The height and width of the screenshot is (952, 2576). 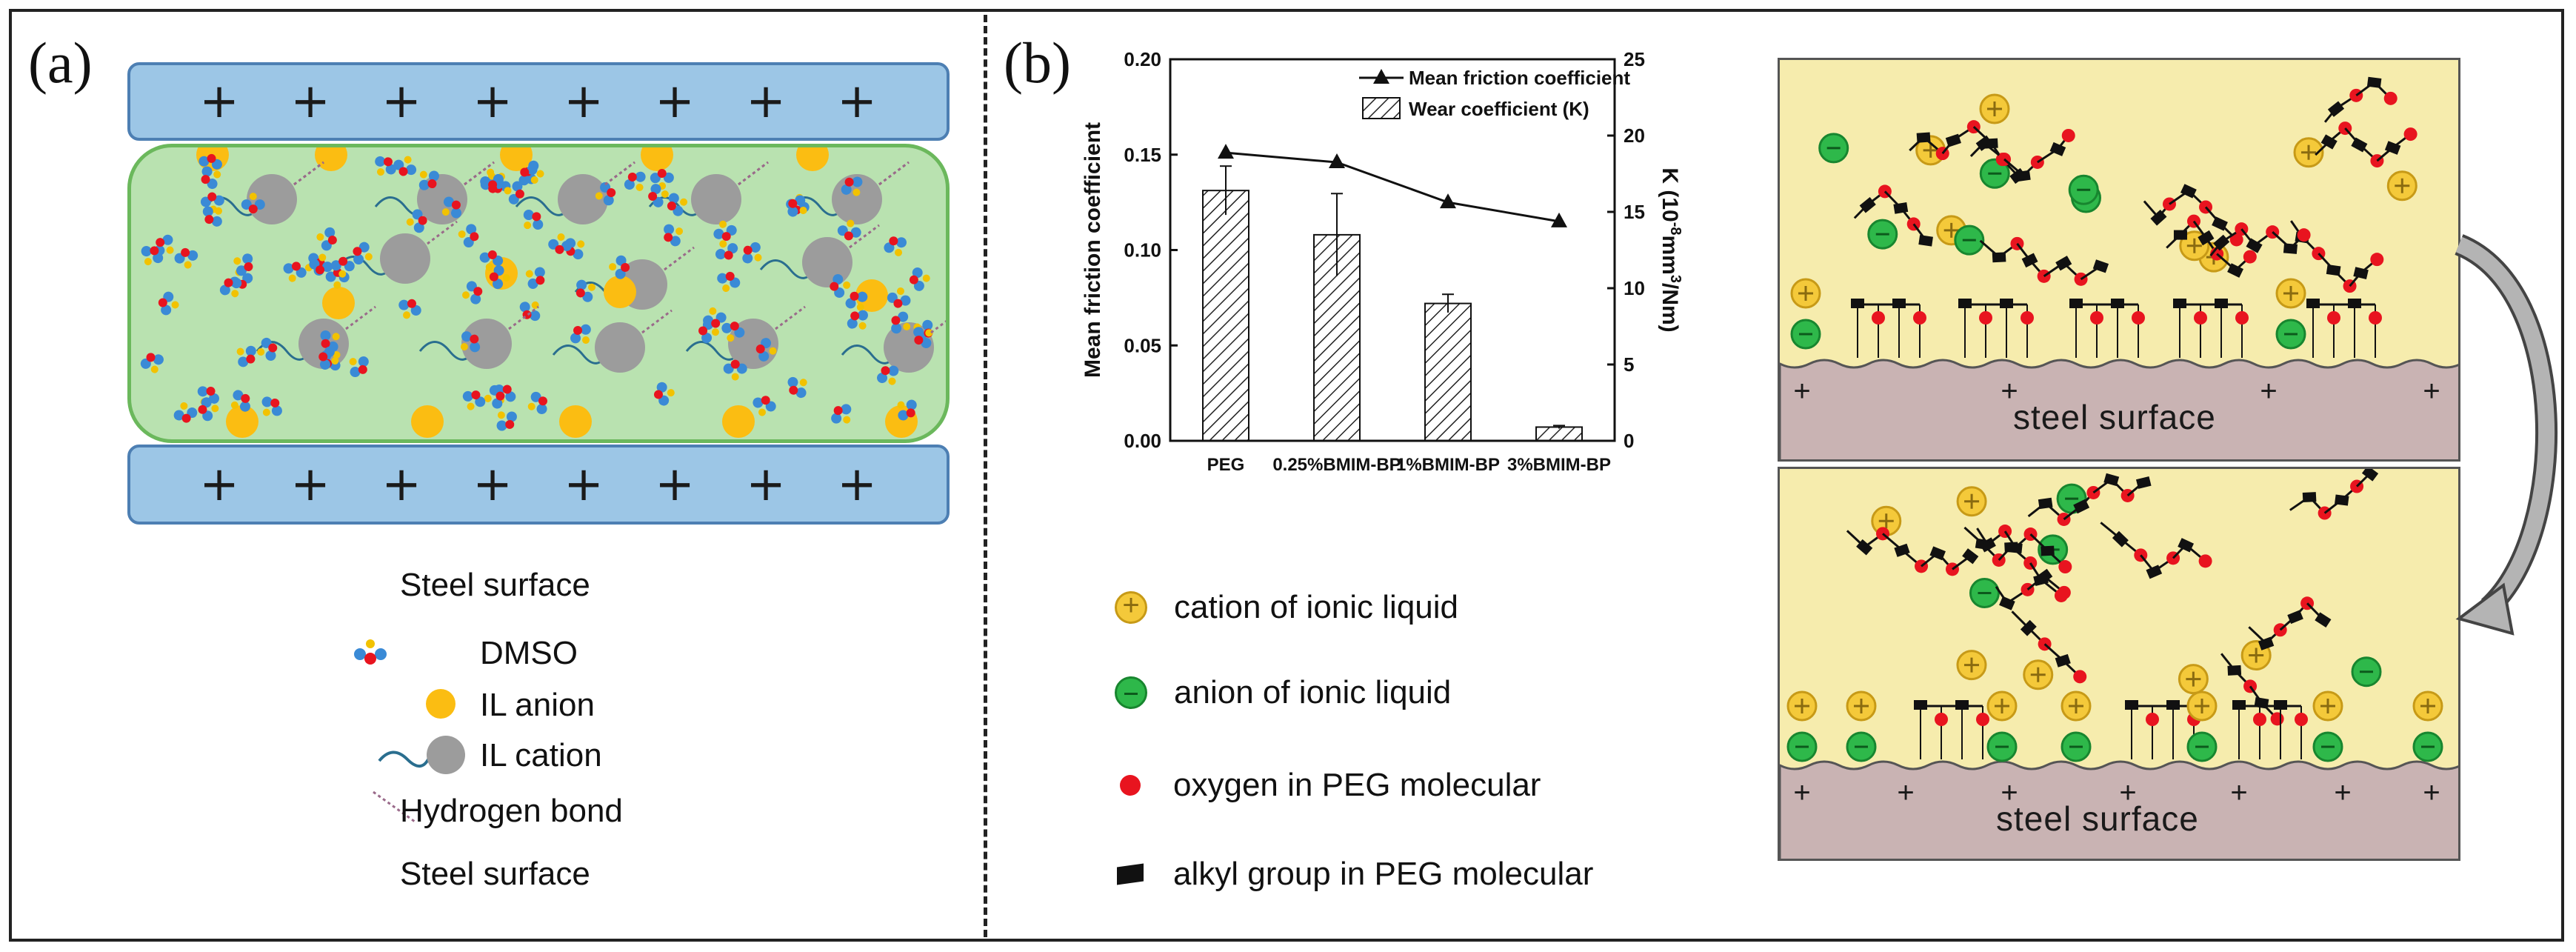 What do you see at coordinates (1142, 59) in the screenshot?
I see `y-tick-label: 0.20` at bounding box center [1142, 59].